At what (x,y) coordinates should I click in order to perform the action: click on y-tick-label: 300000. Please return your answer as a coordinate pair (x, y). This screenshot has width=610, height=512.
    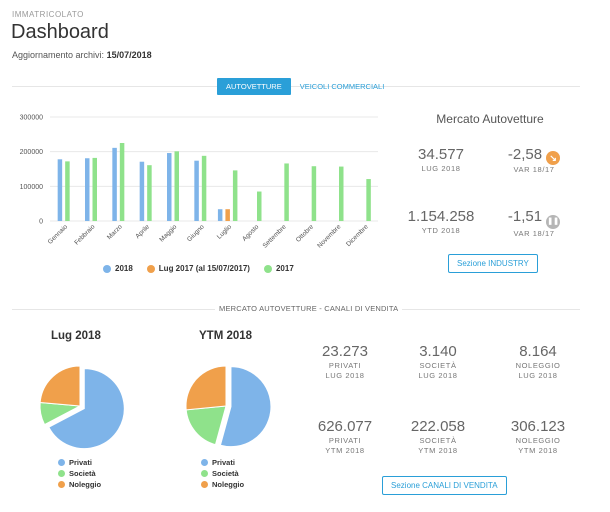
    Looking at the image, I should click on (31, 118).